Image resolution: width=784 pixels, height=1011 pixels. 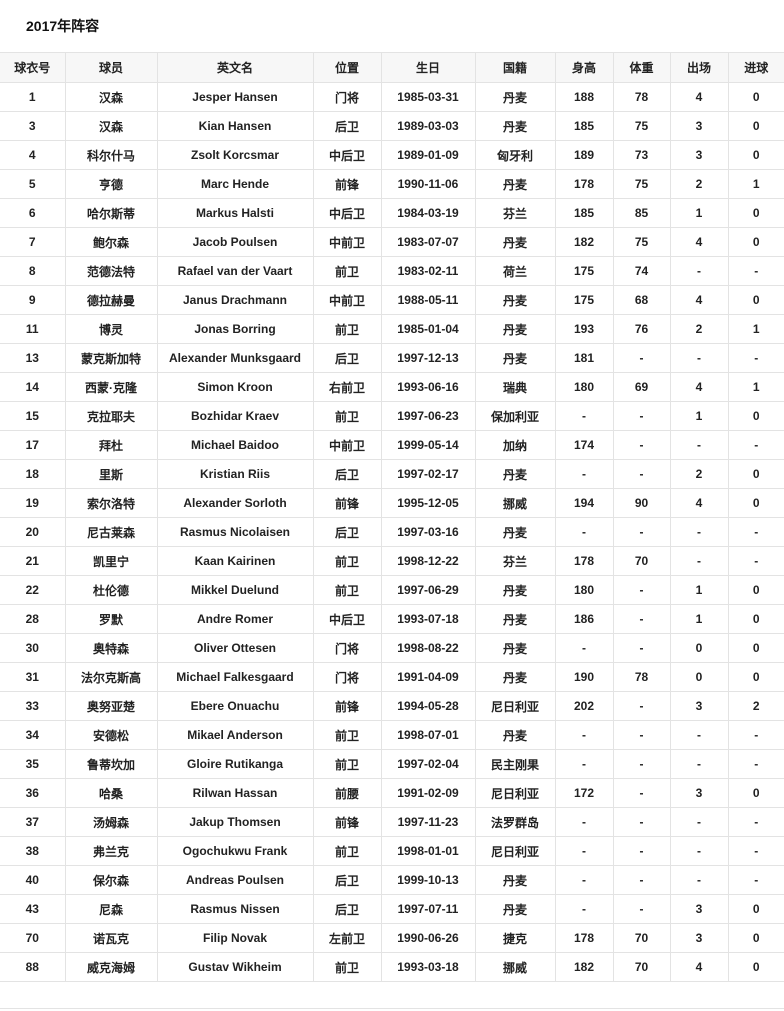 What do you see at coordinates (584, 358) in the screenshot?
I see `cell-height: 181` at bounding box center [584, 358].